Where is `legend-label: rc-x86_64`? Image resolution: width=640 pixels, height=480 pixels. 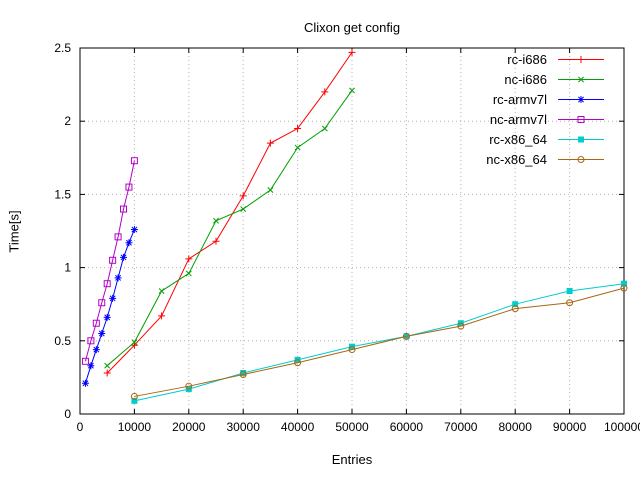
legend-label: rc-x86_64 is located at coordinates (518, 139).